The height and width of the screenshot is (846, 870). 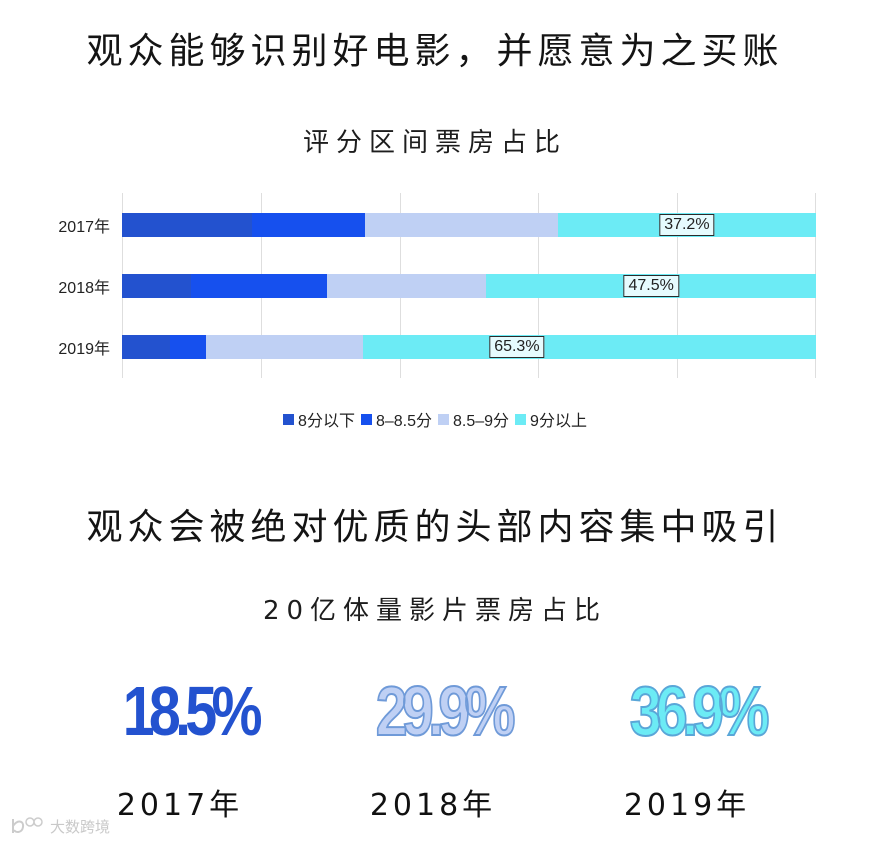 I want to click on bar-2018: 47.5%, so click(x=469, y=286).